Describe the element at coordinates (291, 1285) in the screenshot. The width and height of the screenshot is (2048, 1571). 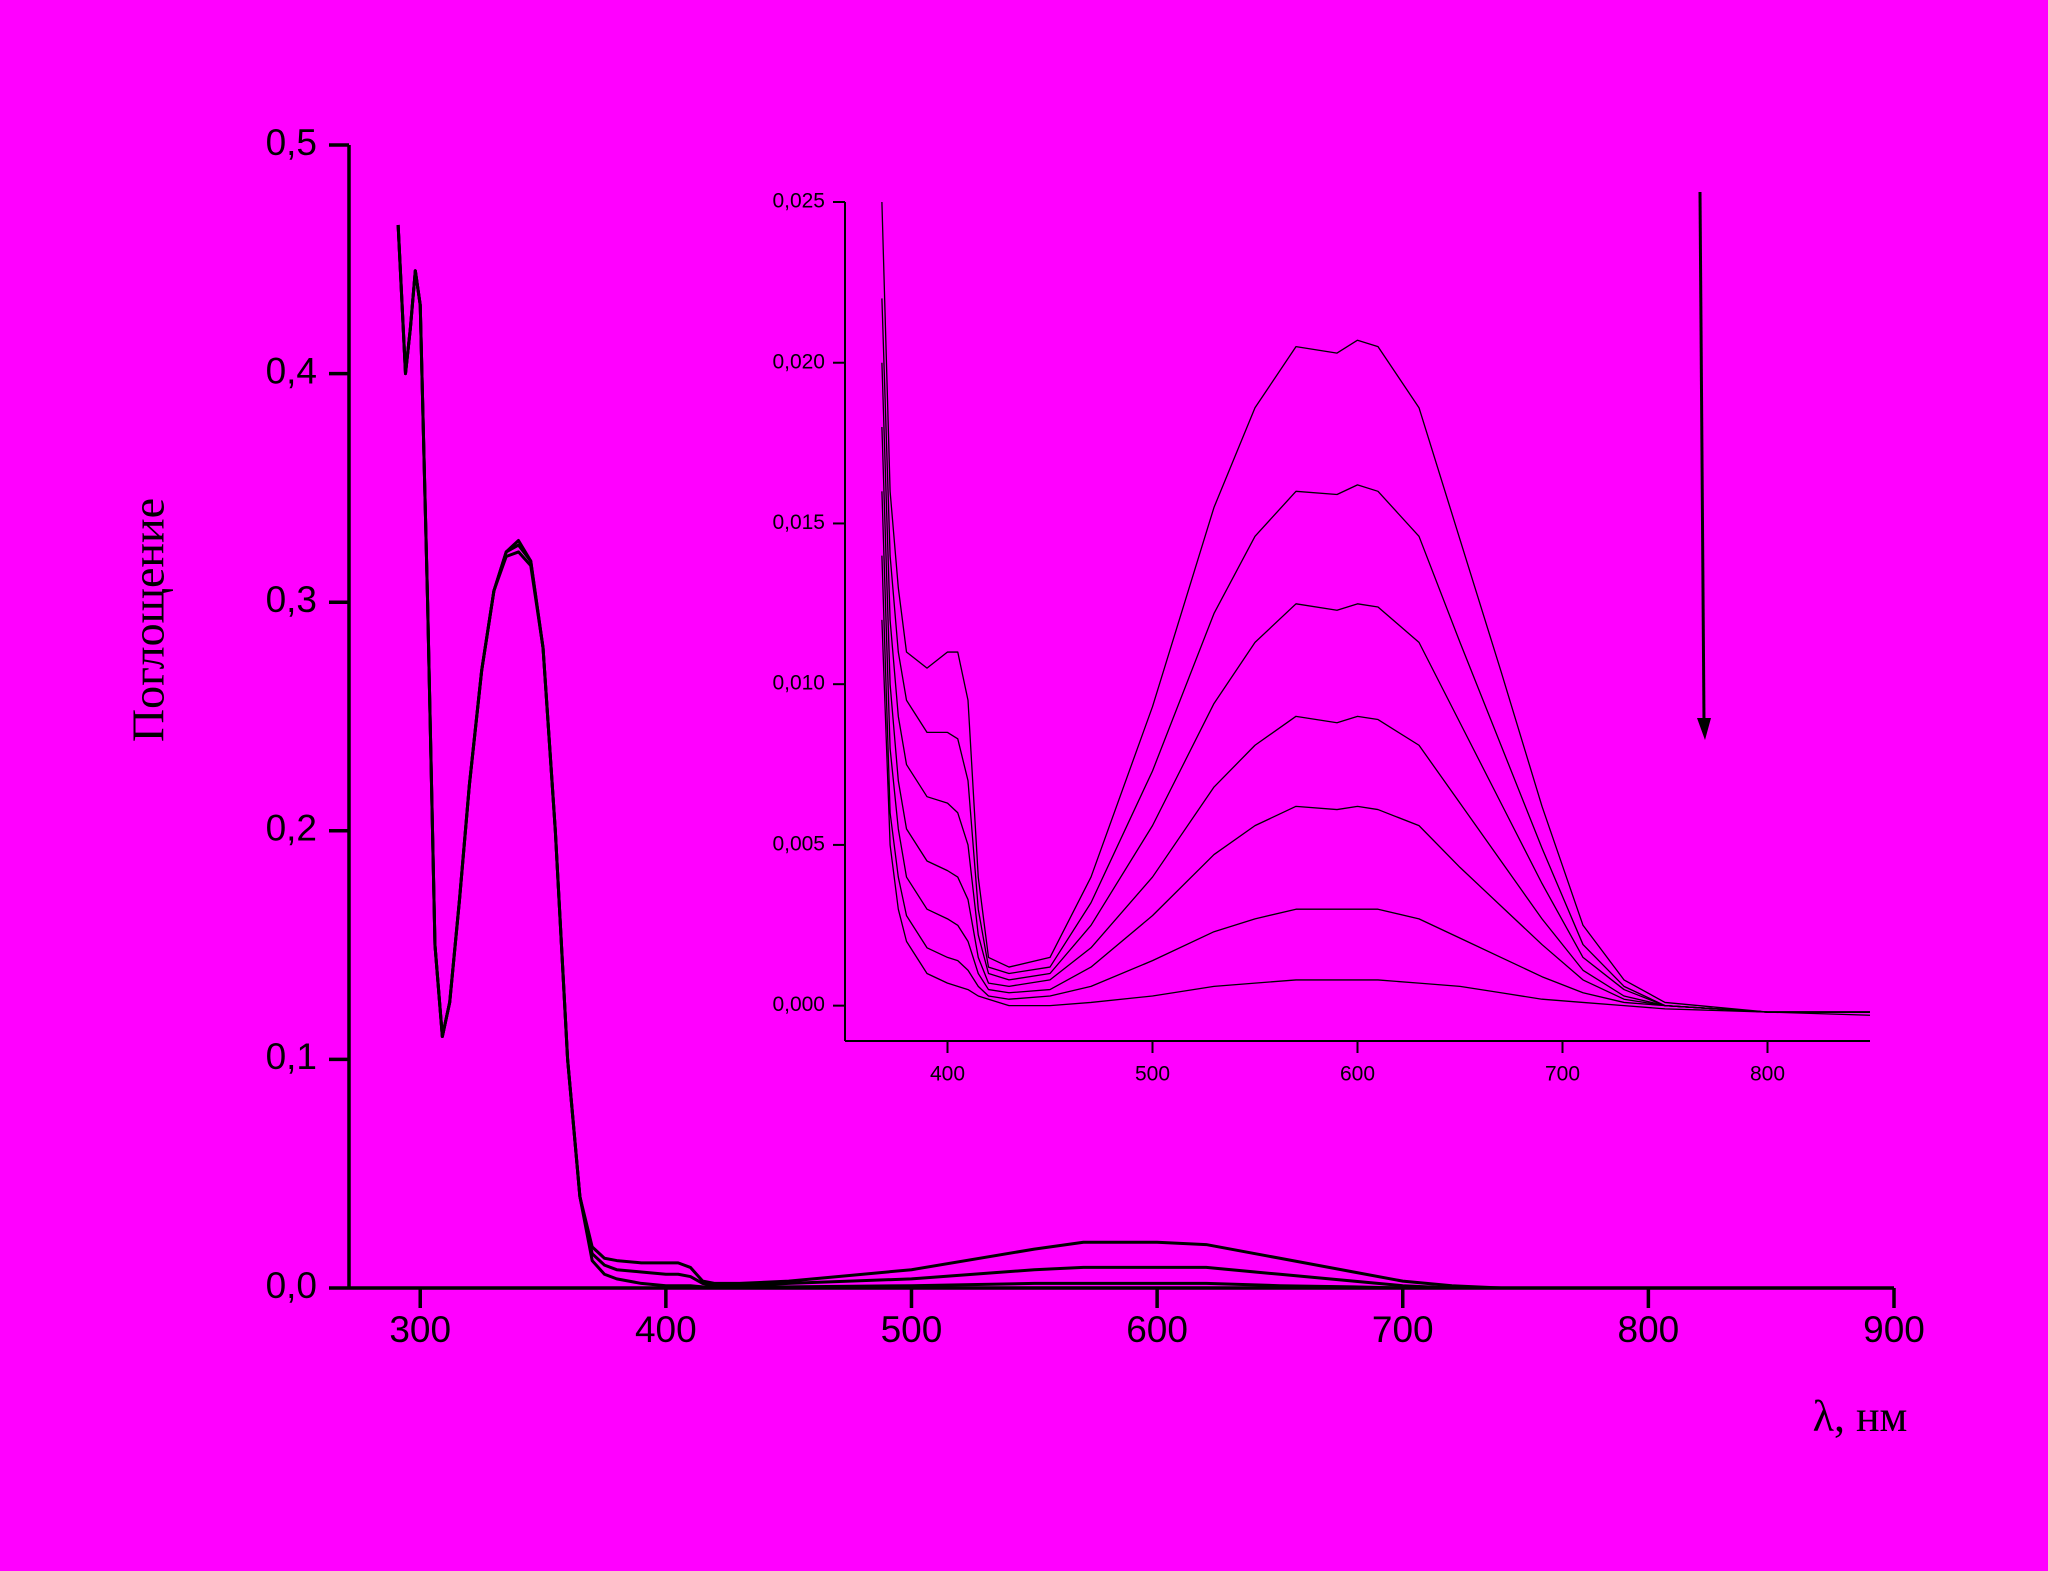
I see `y-tick-label: 0,0` at that location.